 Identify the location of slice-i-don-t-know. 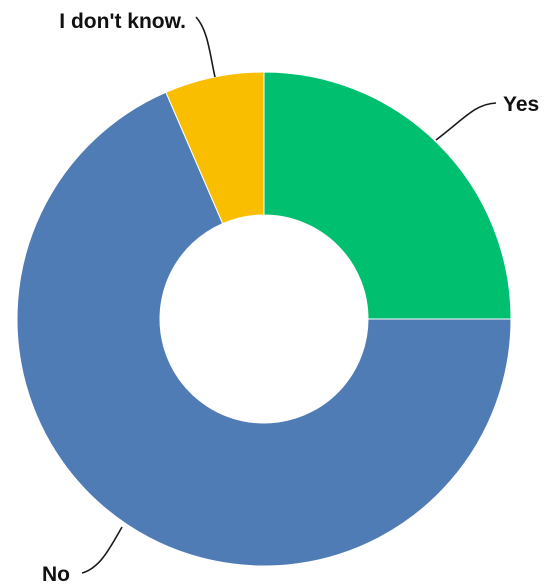
(215, 148).